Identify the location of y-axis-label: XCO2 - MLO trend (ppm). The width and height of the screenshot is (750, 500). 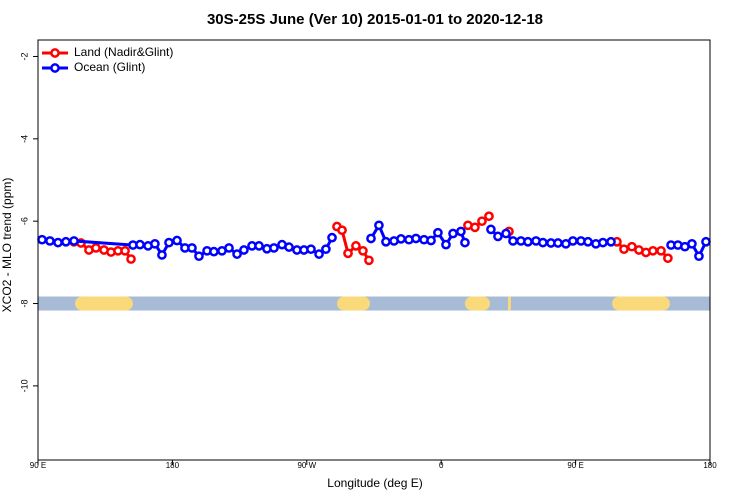
(7, 245).